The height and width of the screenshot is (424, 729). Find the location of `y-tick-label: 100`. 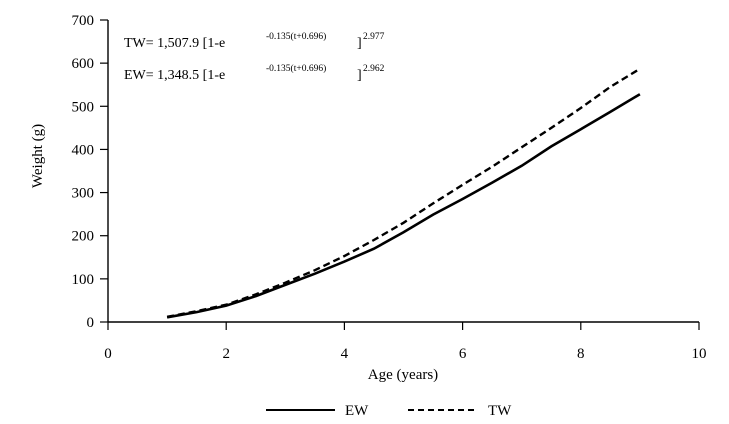

y-tick-label: 100 is located at coordinates (83, 280).